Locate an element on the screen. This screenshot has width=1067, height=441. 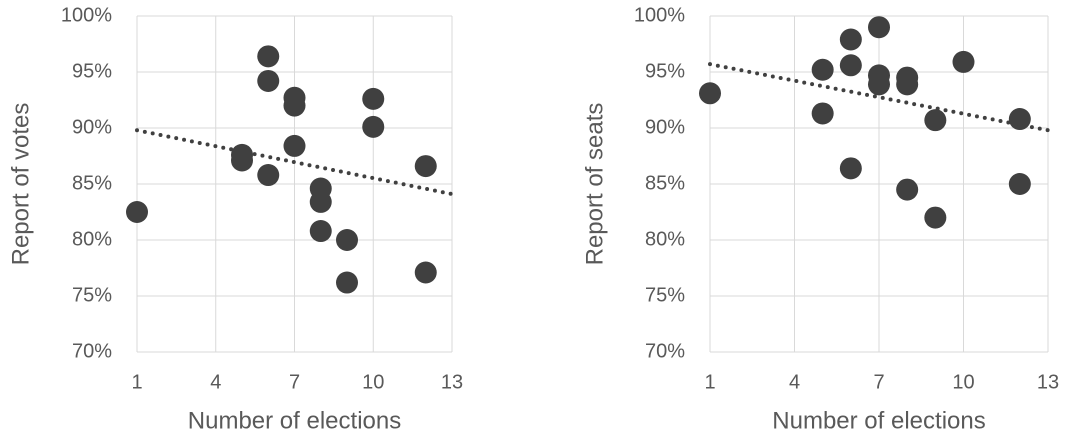
y-axis-label: Report of votes is located at coordinates (20, 184).